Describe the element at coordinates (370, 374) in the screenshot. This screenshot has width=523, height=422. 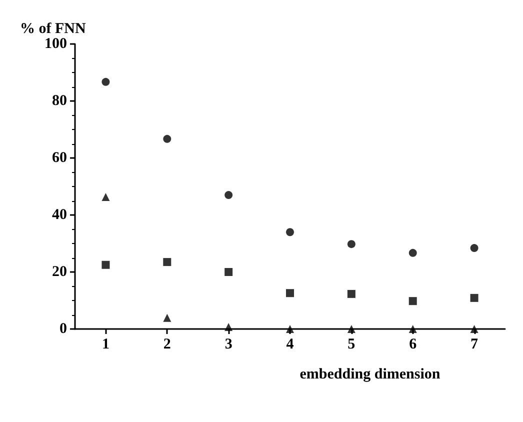
I see `x-axis-title: embedding dimension` at that location.